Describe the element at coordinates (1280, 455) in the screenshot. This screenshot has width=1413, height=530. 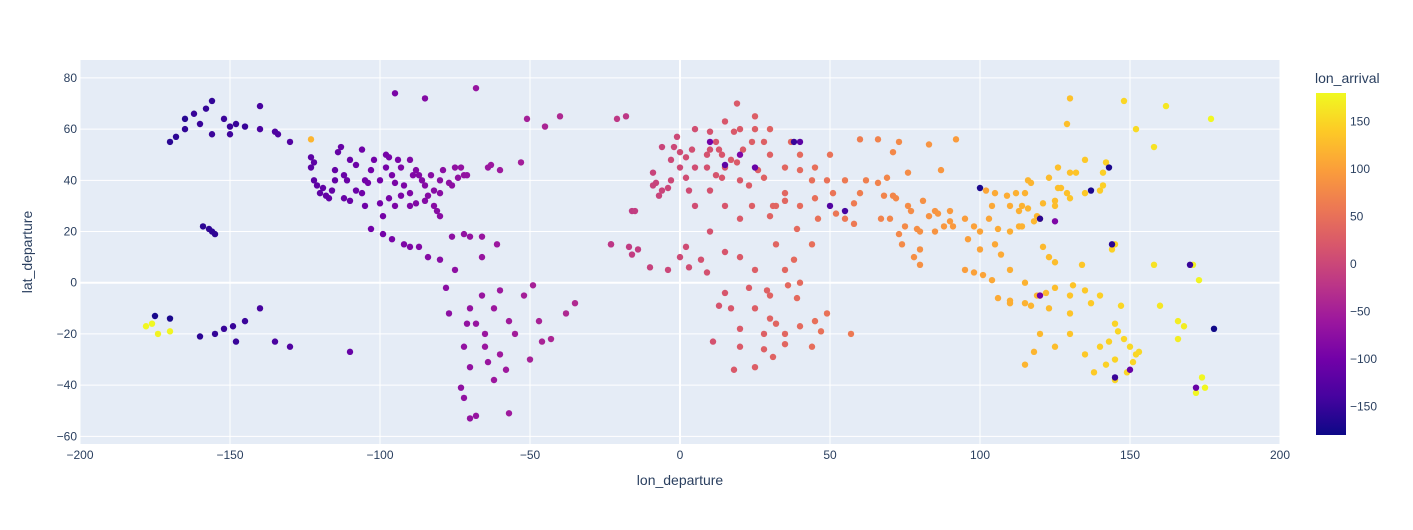
I see `x-tick-label: 200` at that location.